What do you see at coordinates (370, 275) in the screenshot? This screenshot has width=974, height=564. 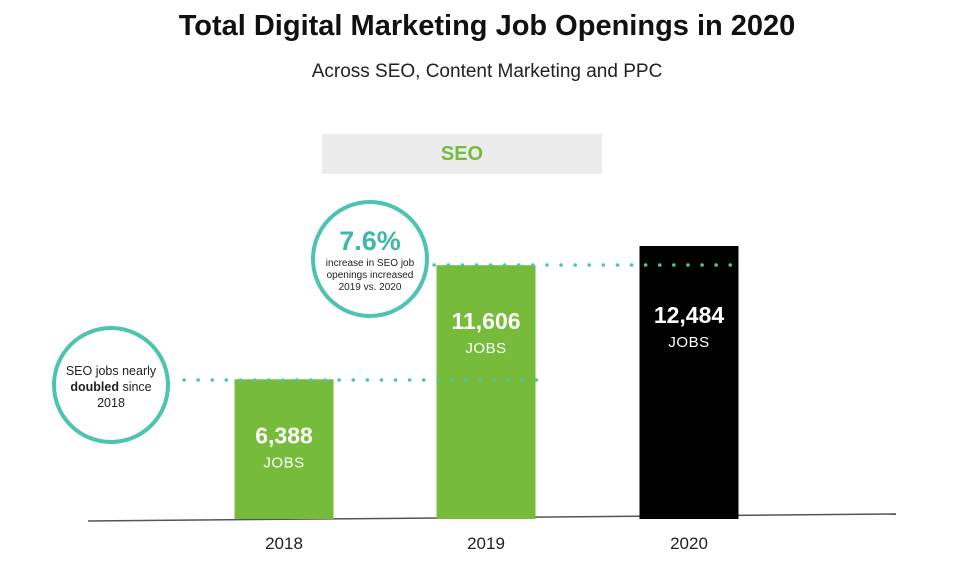 I see `increase-text-line2: openings increased` at bounding box center [370, 275].